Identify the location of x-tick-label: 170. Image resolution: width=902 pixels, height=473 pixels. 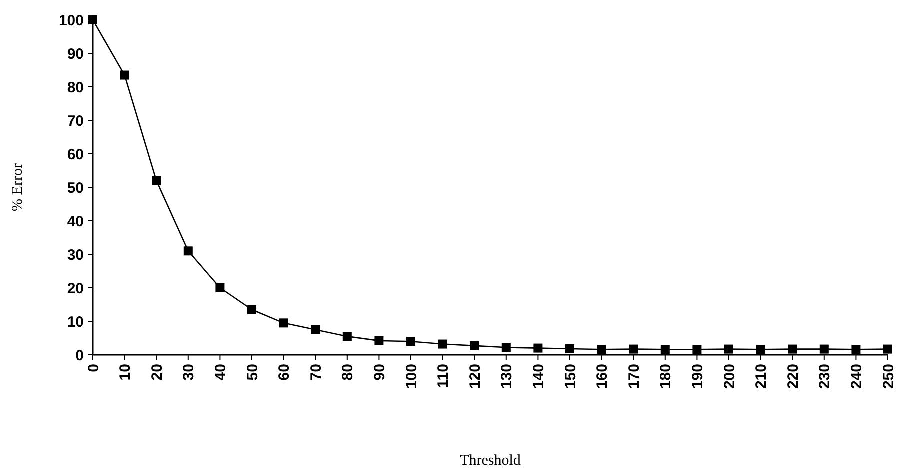
(634, 377).